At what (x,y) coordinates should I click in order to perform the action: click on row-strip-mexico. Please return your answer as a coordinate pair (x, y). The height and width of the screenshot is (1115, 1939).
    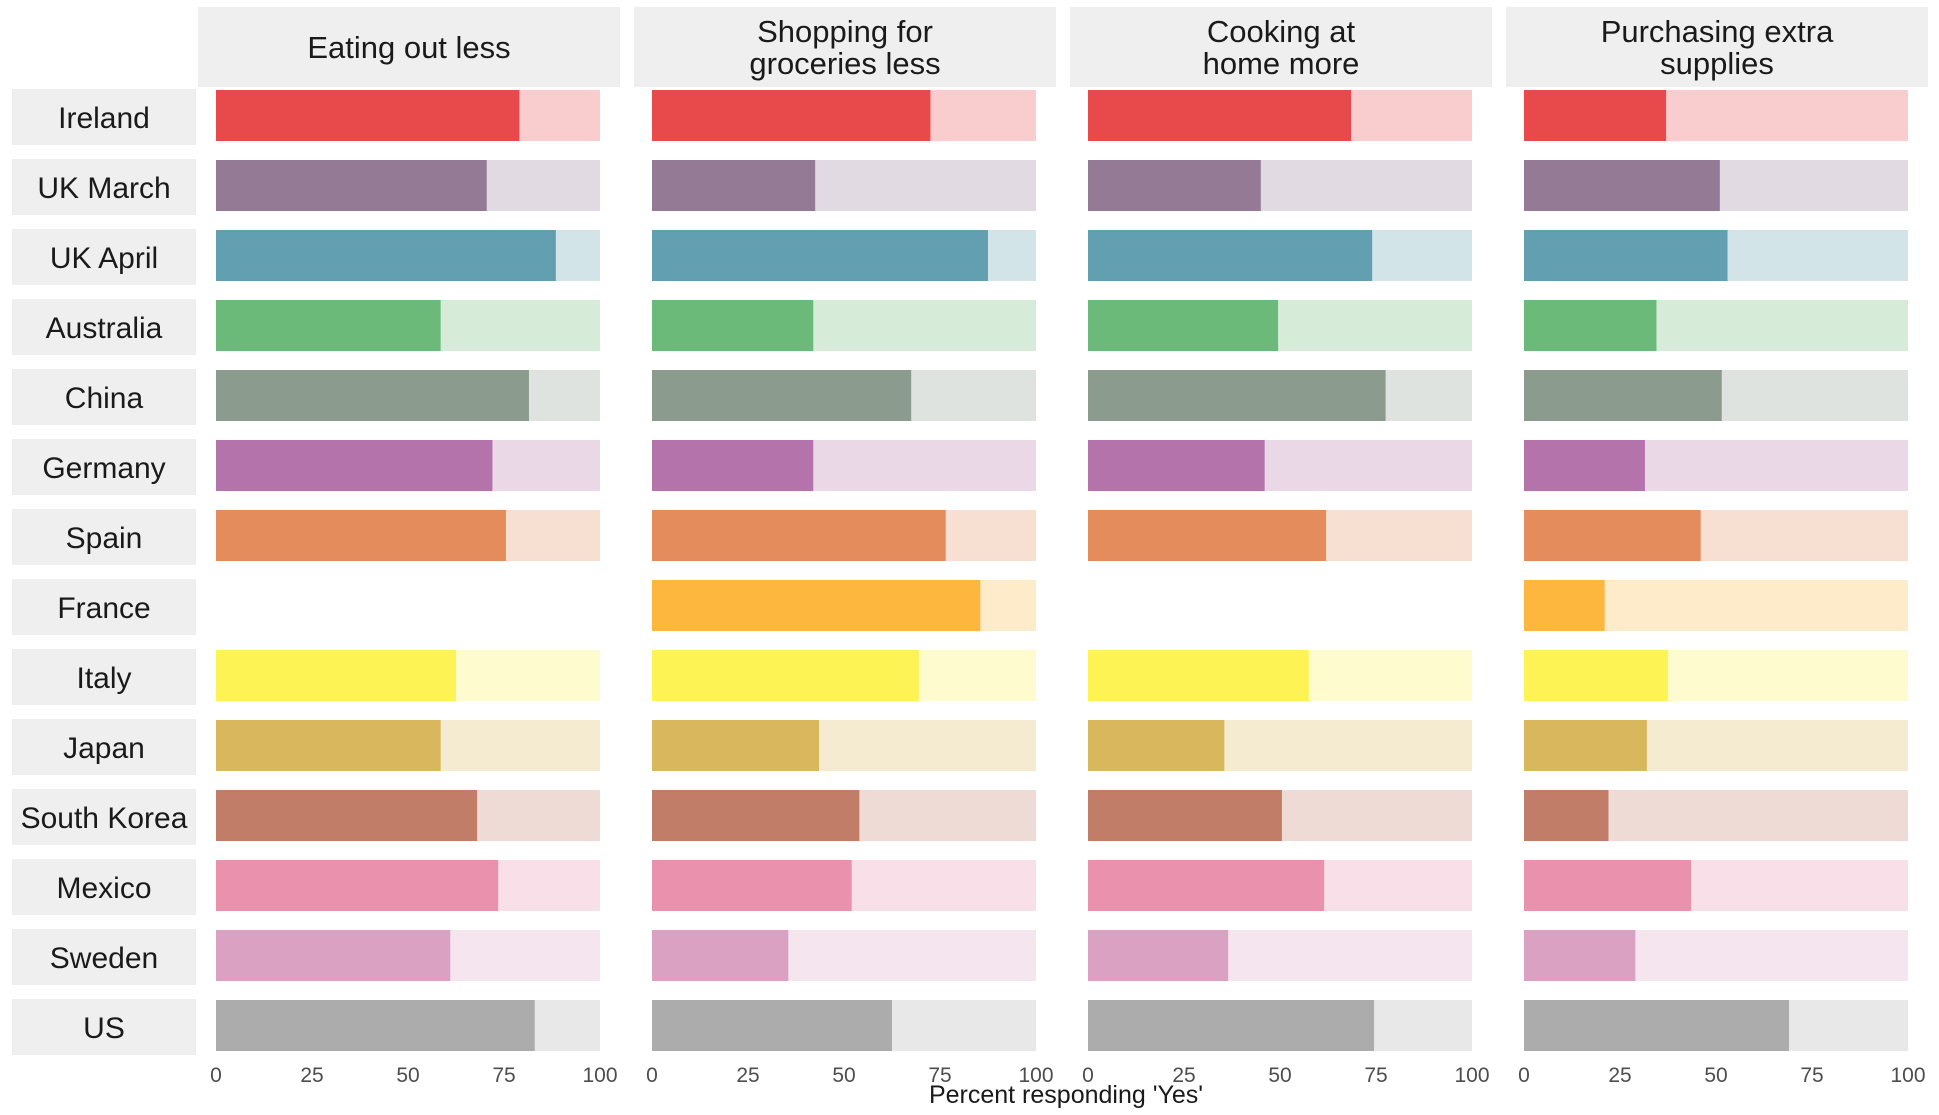
    Looking at the image, I should click on (104, 887).